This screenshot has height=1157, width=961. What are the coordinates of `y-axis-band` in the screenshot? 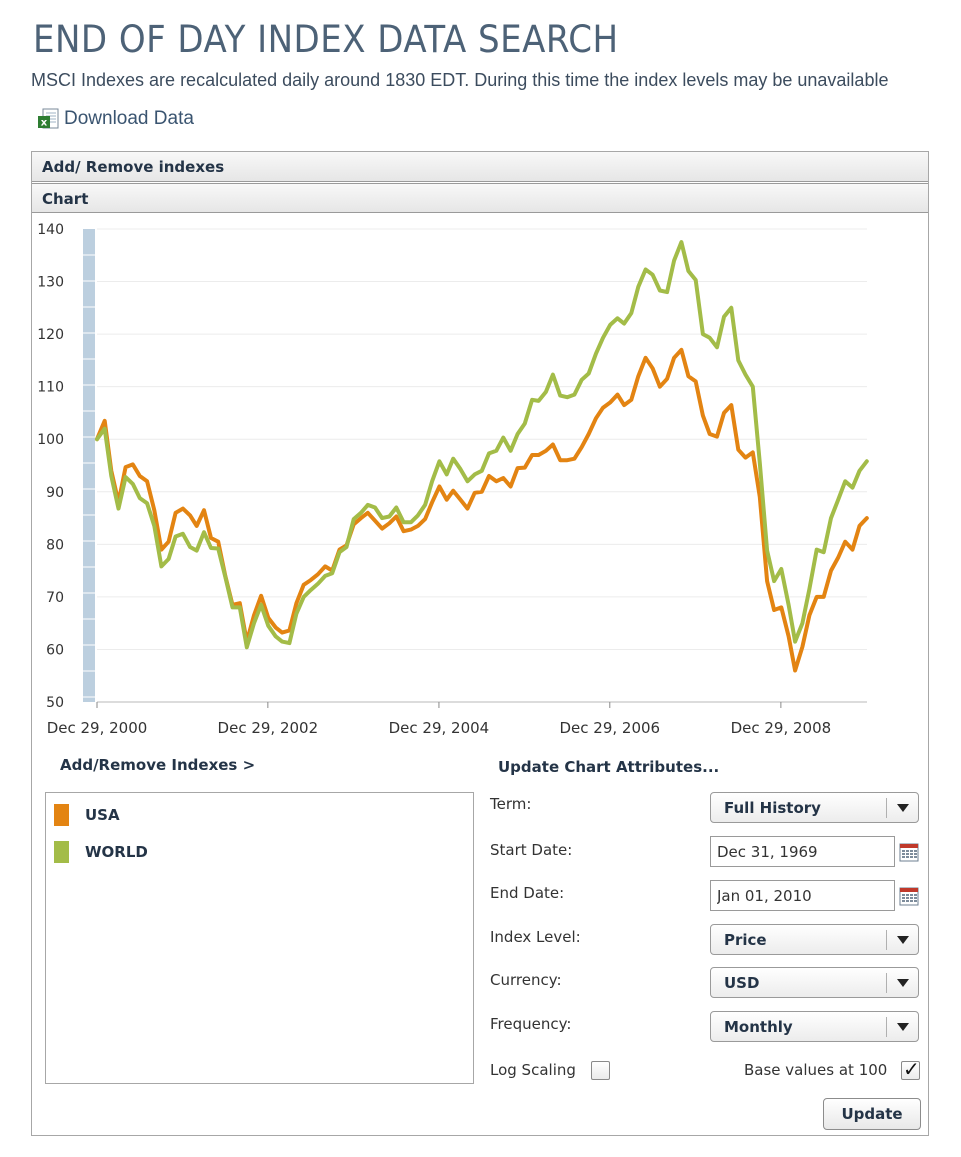 It's located at (89, 465).